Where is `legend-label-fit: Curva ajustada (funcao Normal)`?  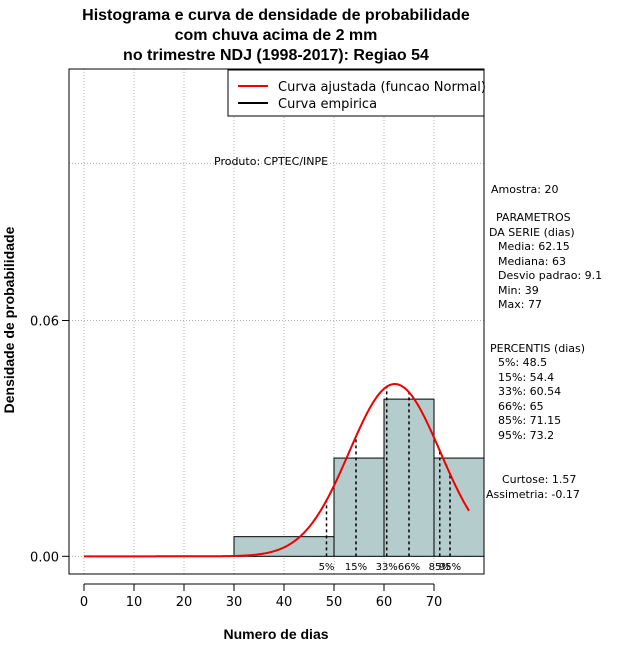
legend-label-fit: Curva ajustada (funcao Normal) is located at coordinates (382, 87).